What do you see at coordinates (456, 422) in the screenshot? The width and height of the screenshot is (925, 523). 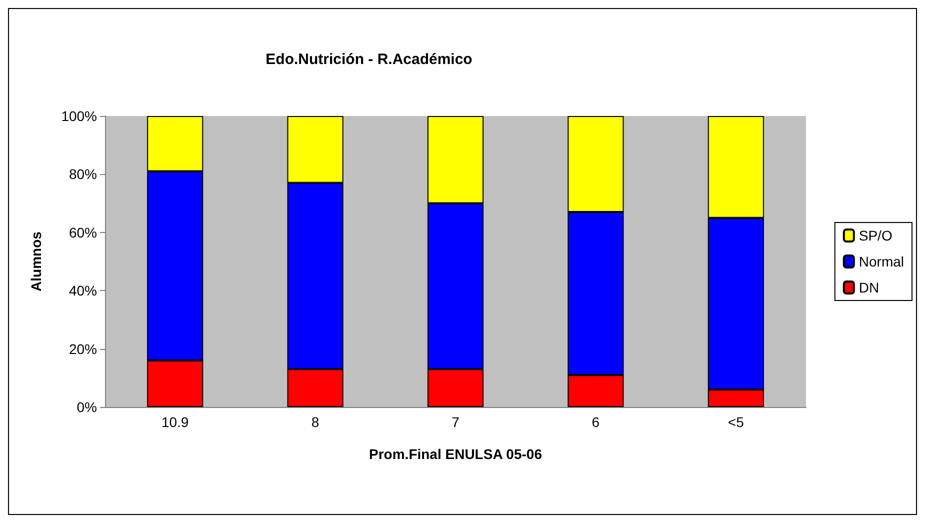 I see `x-tick-label: 7` at bounding box center [456, 422].